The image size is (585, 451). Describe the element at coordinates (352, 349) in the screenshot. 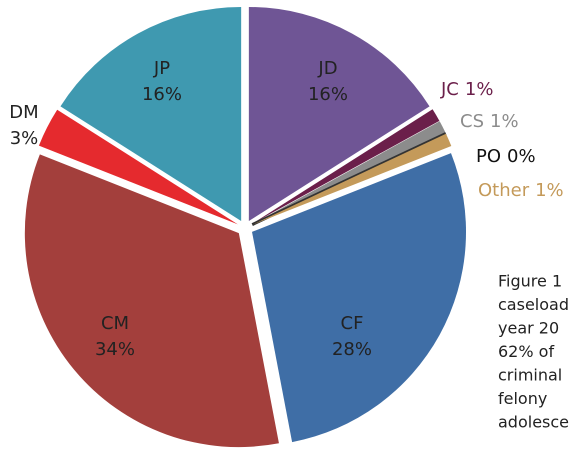

I see `slice-percent: 28%` at that location.